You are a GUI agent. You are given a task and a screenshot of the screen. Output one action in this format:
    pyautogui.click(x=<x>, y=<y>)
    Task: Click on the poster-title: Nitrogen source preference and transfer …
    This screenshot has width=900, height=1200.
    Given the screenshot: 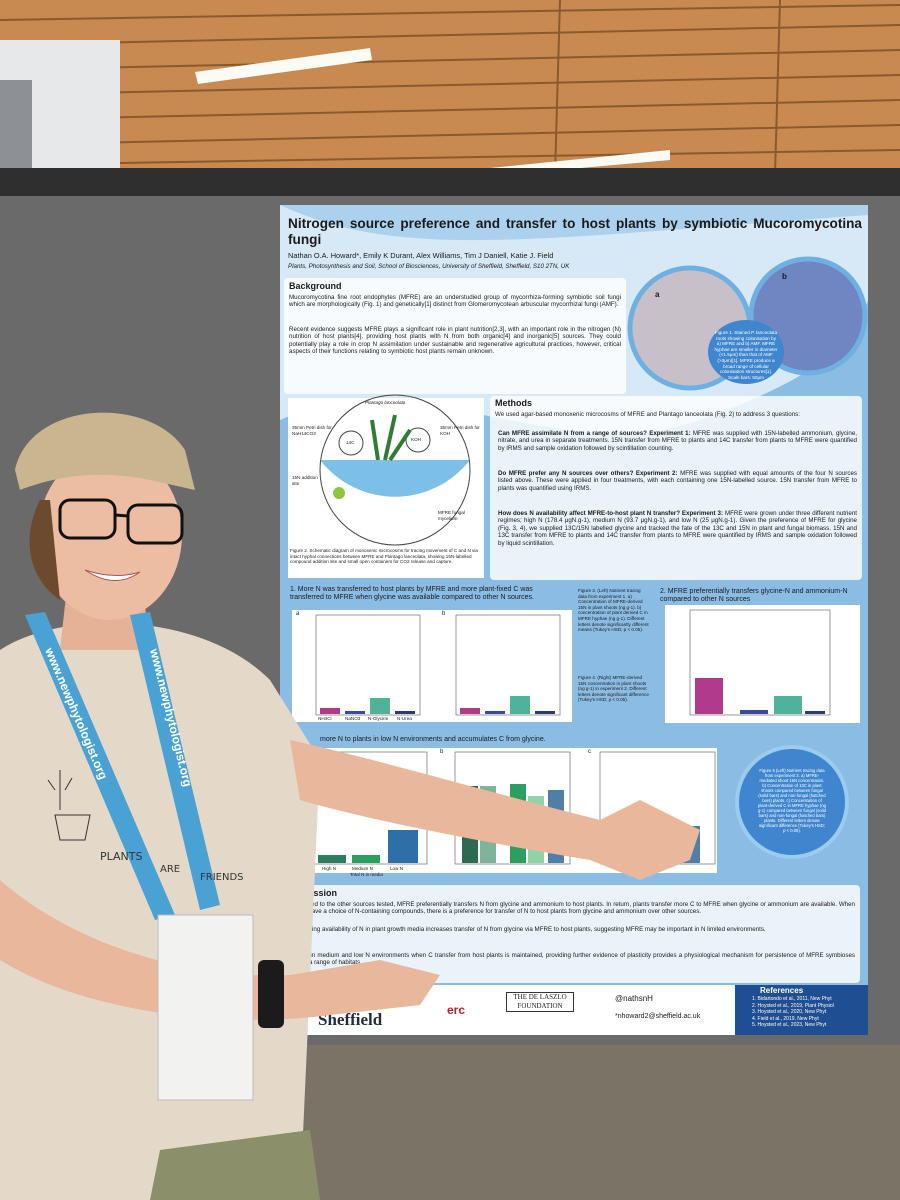 What is the action you would take?
    pyautogui.click(x=575, y=231)
    